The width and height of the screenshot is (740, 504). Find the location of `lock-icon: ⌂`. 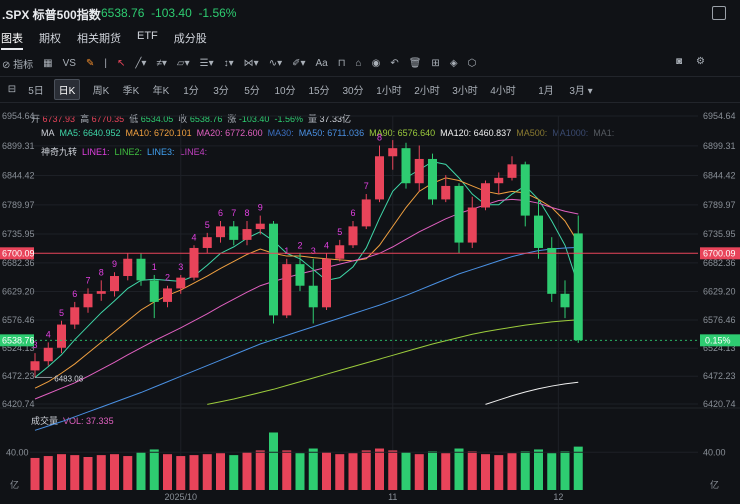

lock-icon: ⌂ is located at coordinates (358, 63).